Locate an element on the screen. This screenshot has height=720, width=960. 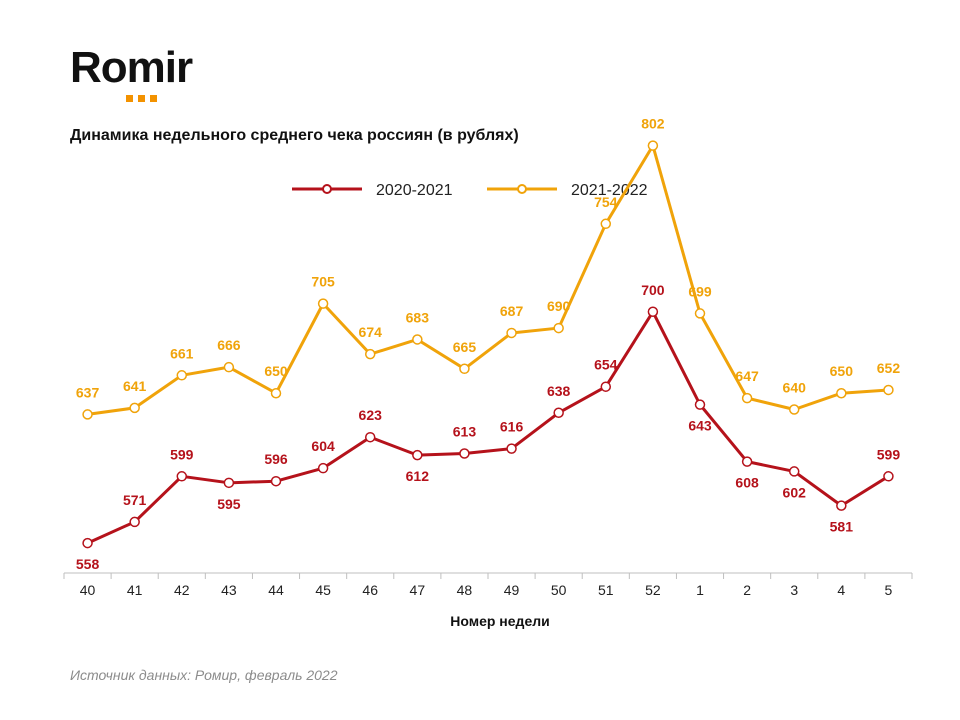
data-label: 699 is located at coordinates (700, 291).